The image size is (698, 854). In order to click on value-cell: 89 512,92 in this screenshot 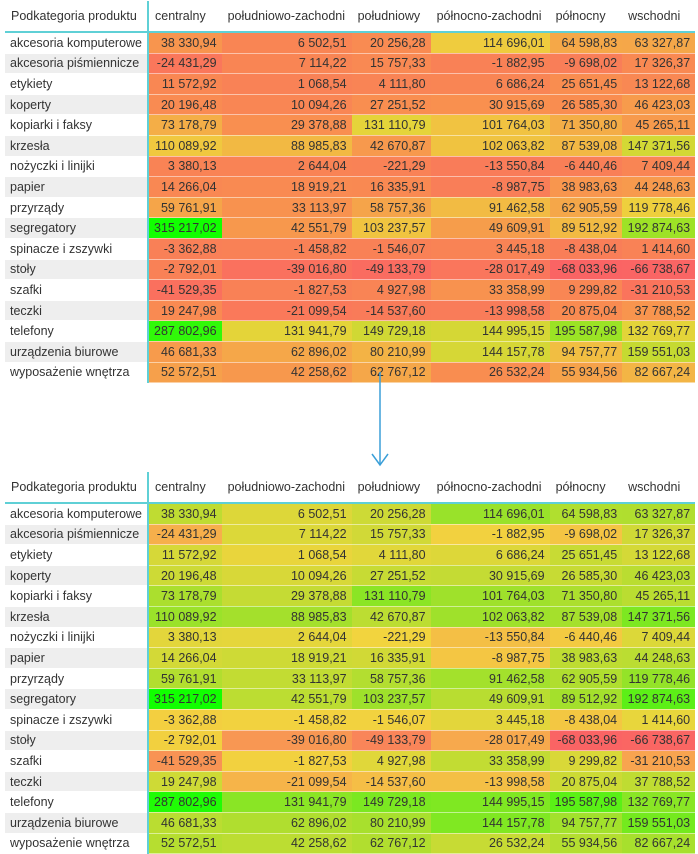, I will do `click(586, 699)`.